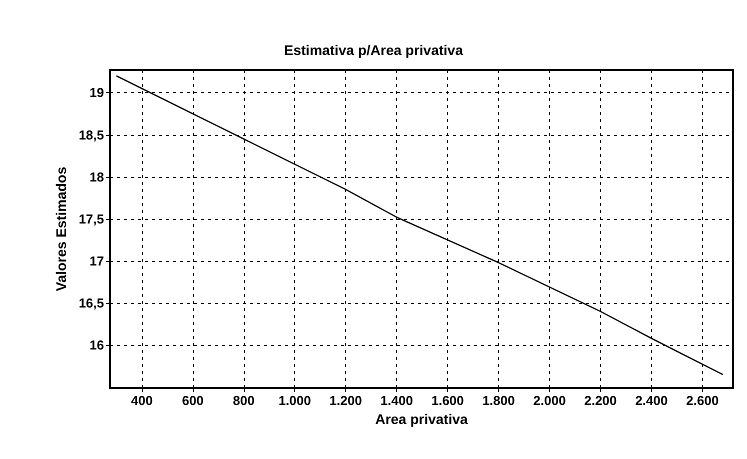  Describe the element at coordinates (60, 229) in the screenshot. I see `y-axis-title: Valores Estimados` at that location.